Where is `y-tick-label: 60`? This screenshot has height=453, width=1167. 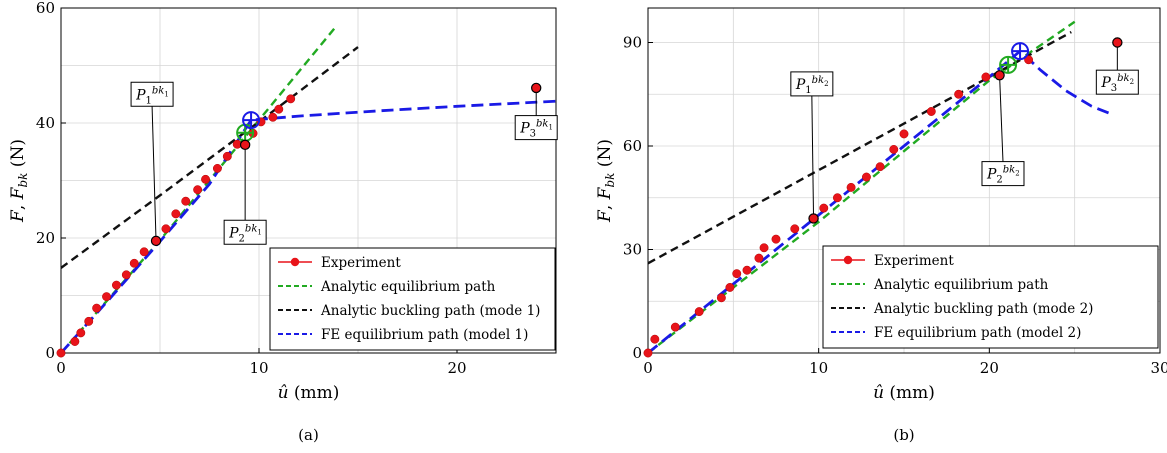
y-tick-label: 60 is located at coordinates (45, 8).